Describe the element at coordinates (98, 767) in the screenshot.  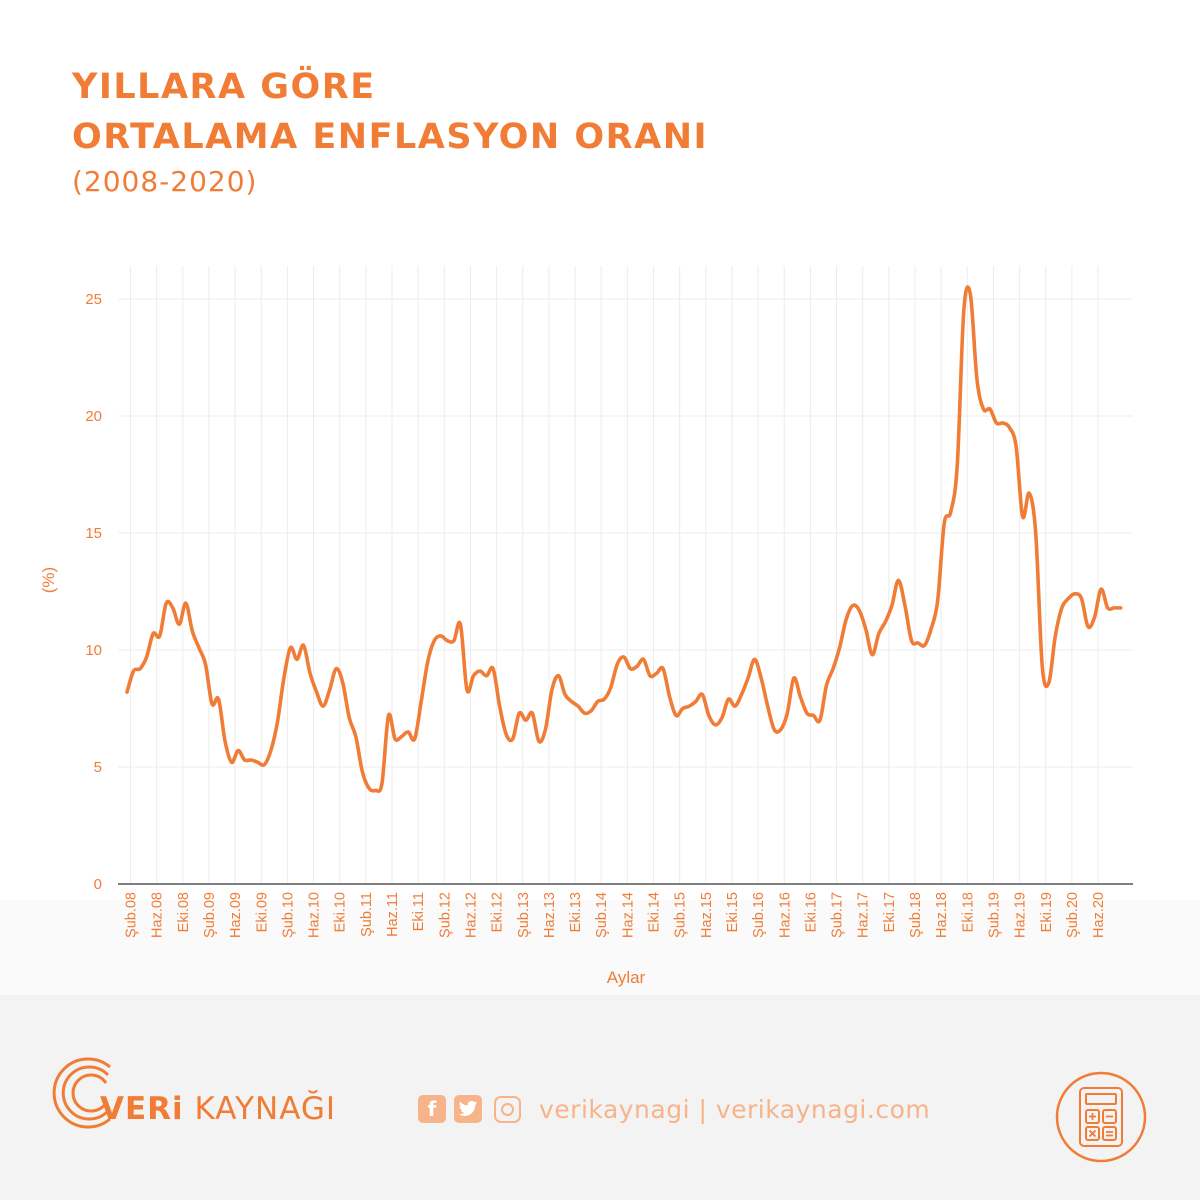
I see `y-tick-label: 5` at that location.